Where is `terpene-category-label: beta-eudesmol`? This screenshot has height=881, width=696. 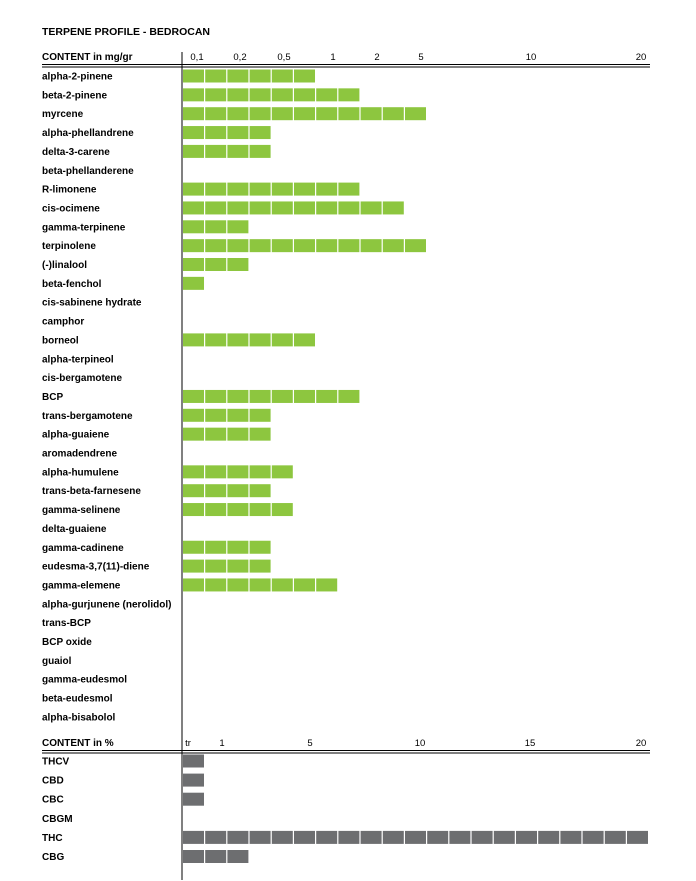 terpene-category-label: beta-eudesmol is located at coordinates (77, 699).